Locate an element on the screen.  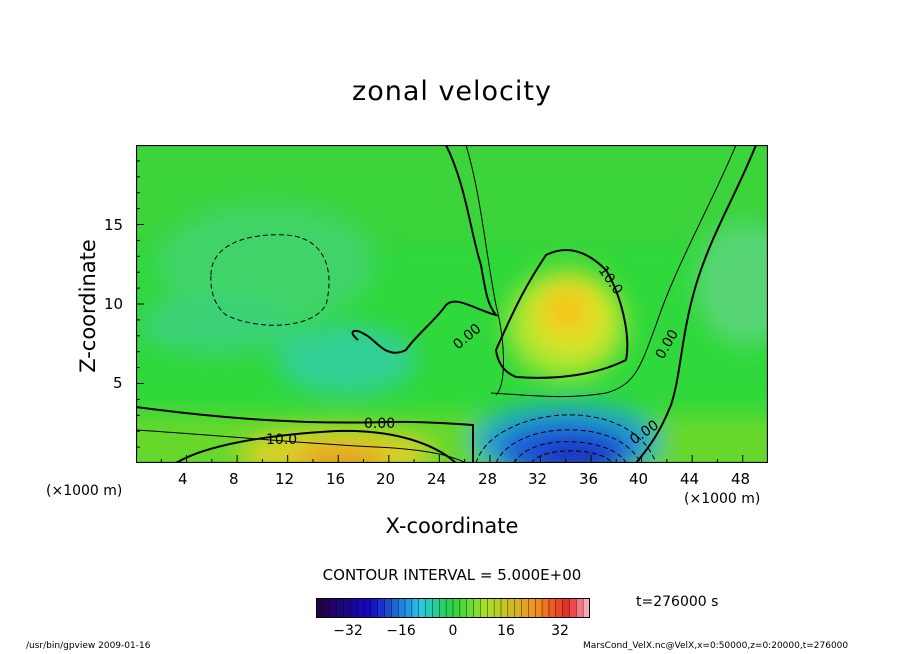
x-tick-label: 20 is located at coordinates (386, 479).